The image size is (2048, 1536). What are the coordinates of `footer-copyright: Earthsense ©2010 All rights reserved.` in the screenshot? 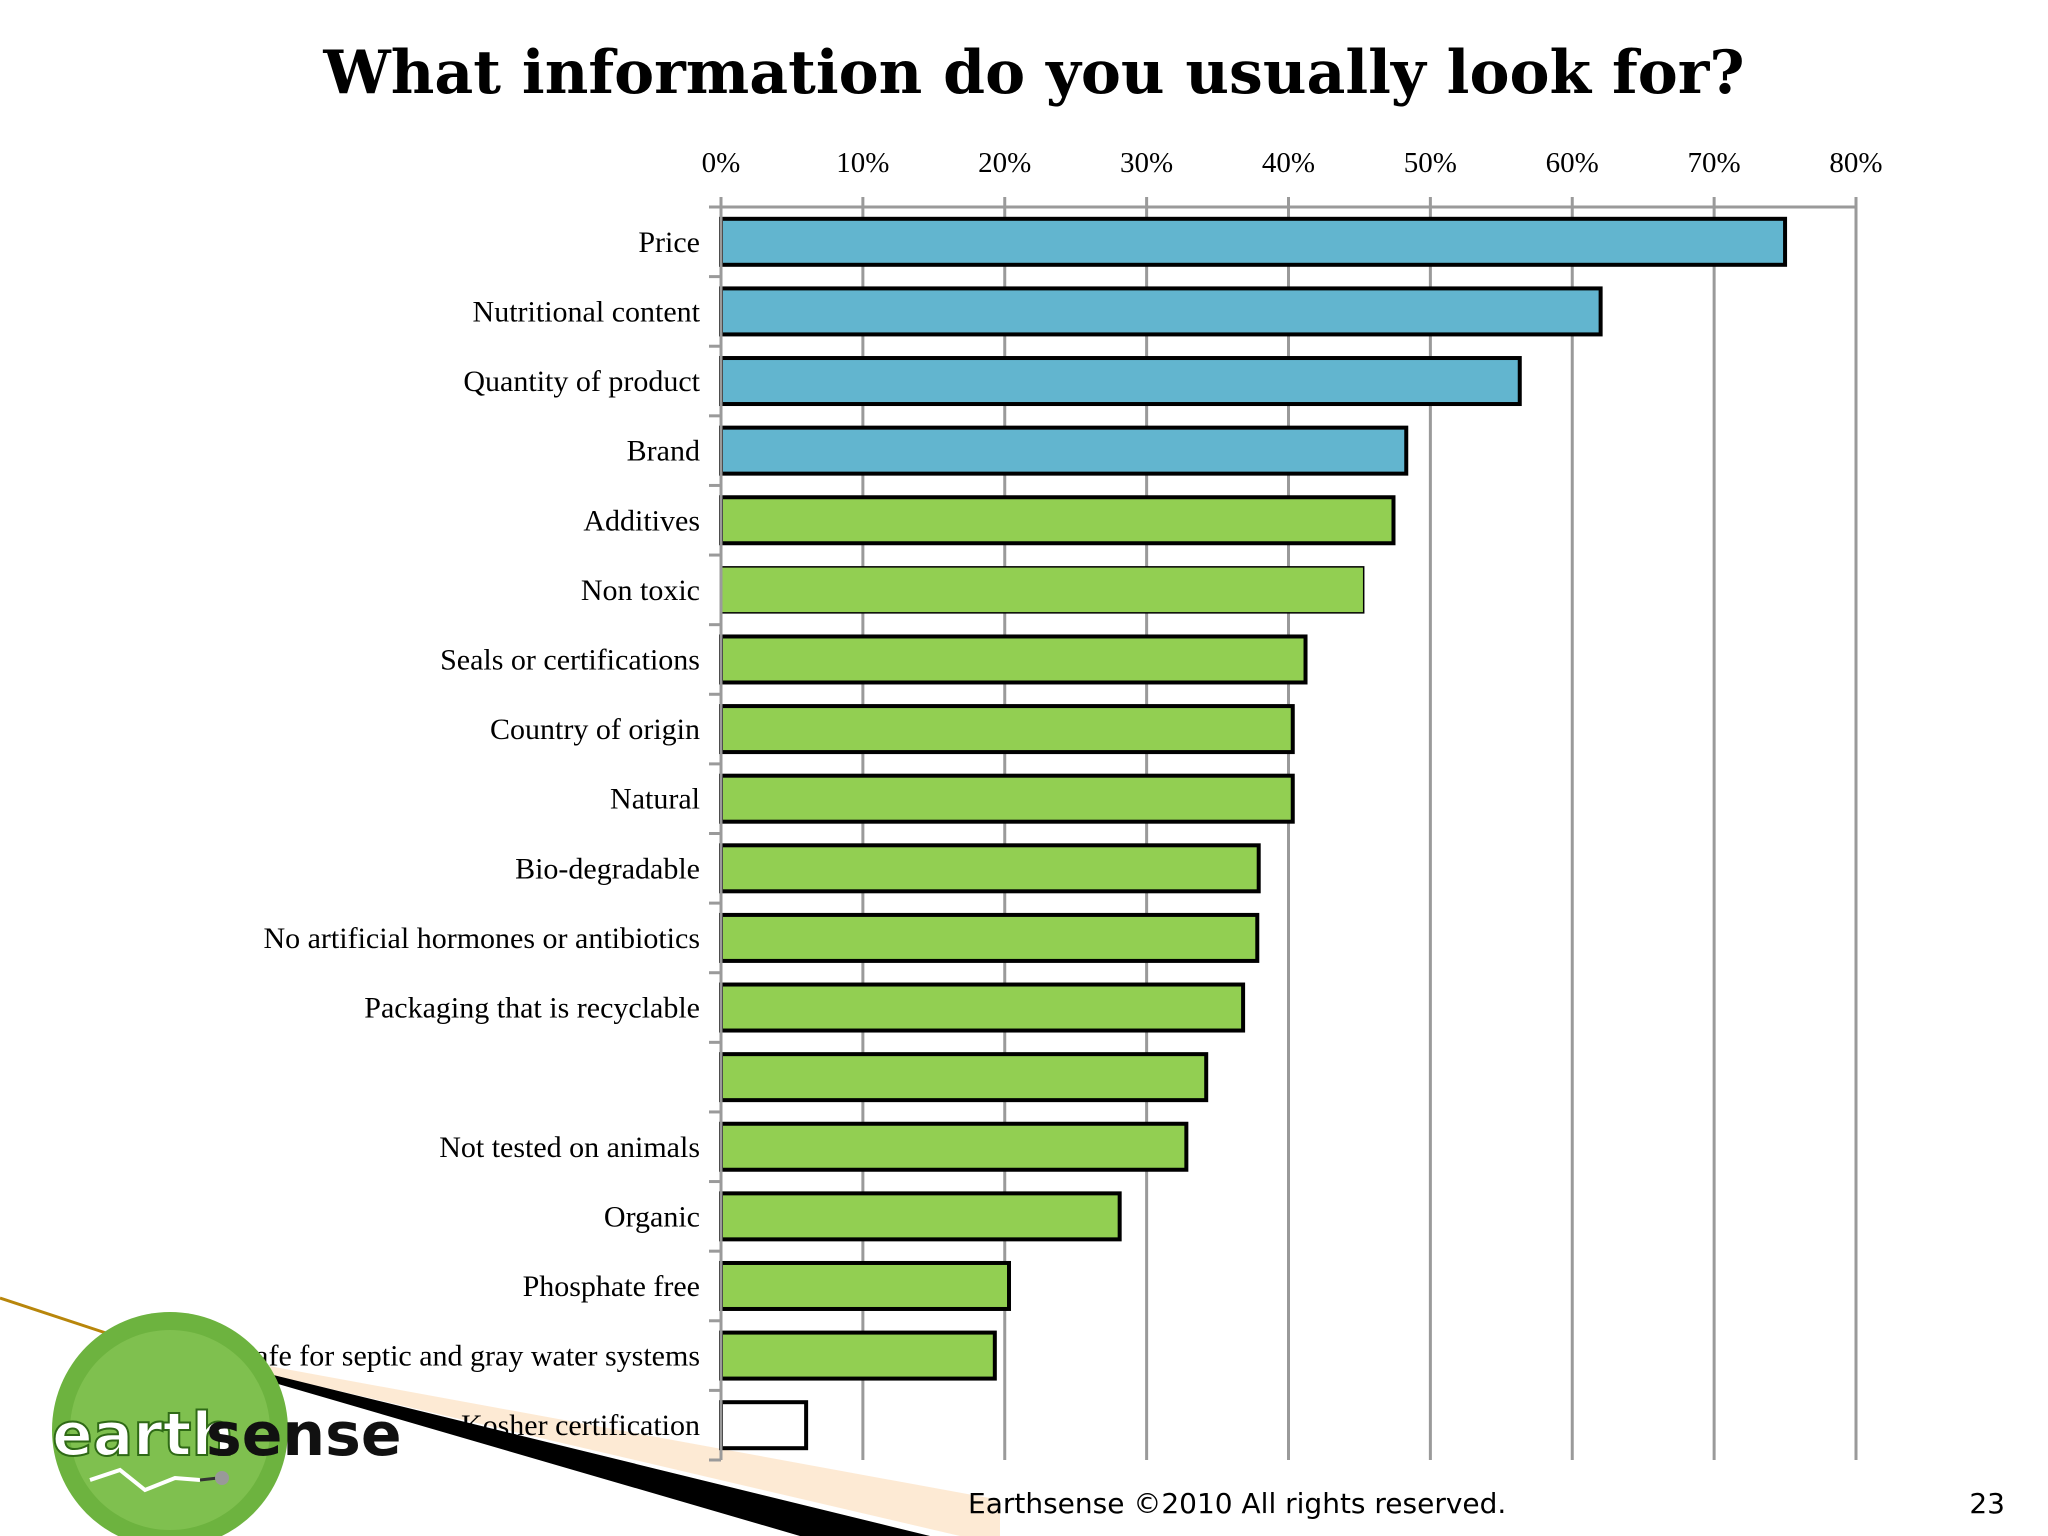 It's located at (1237, 1503).